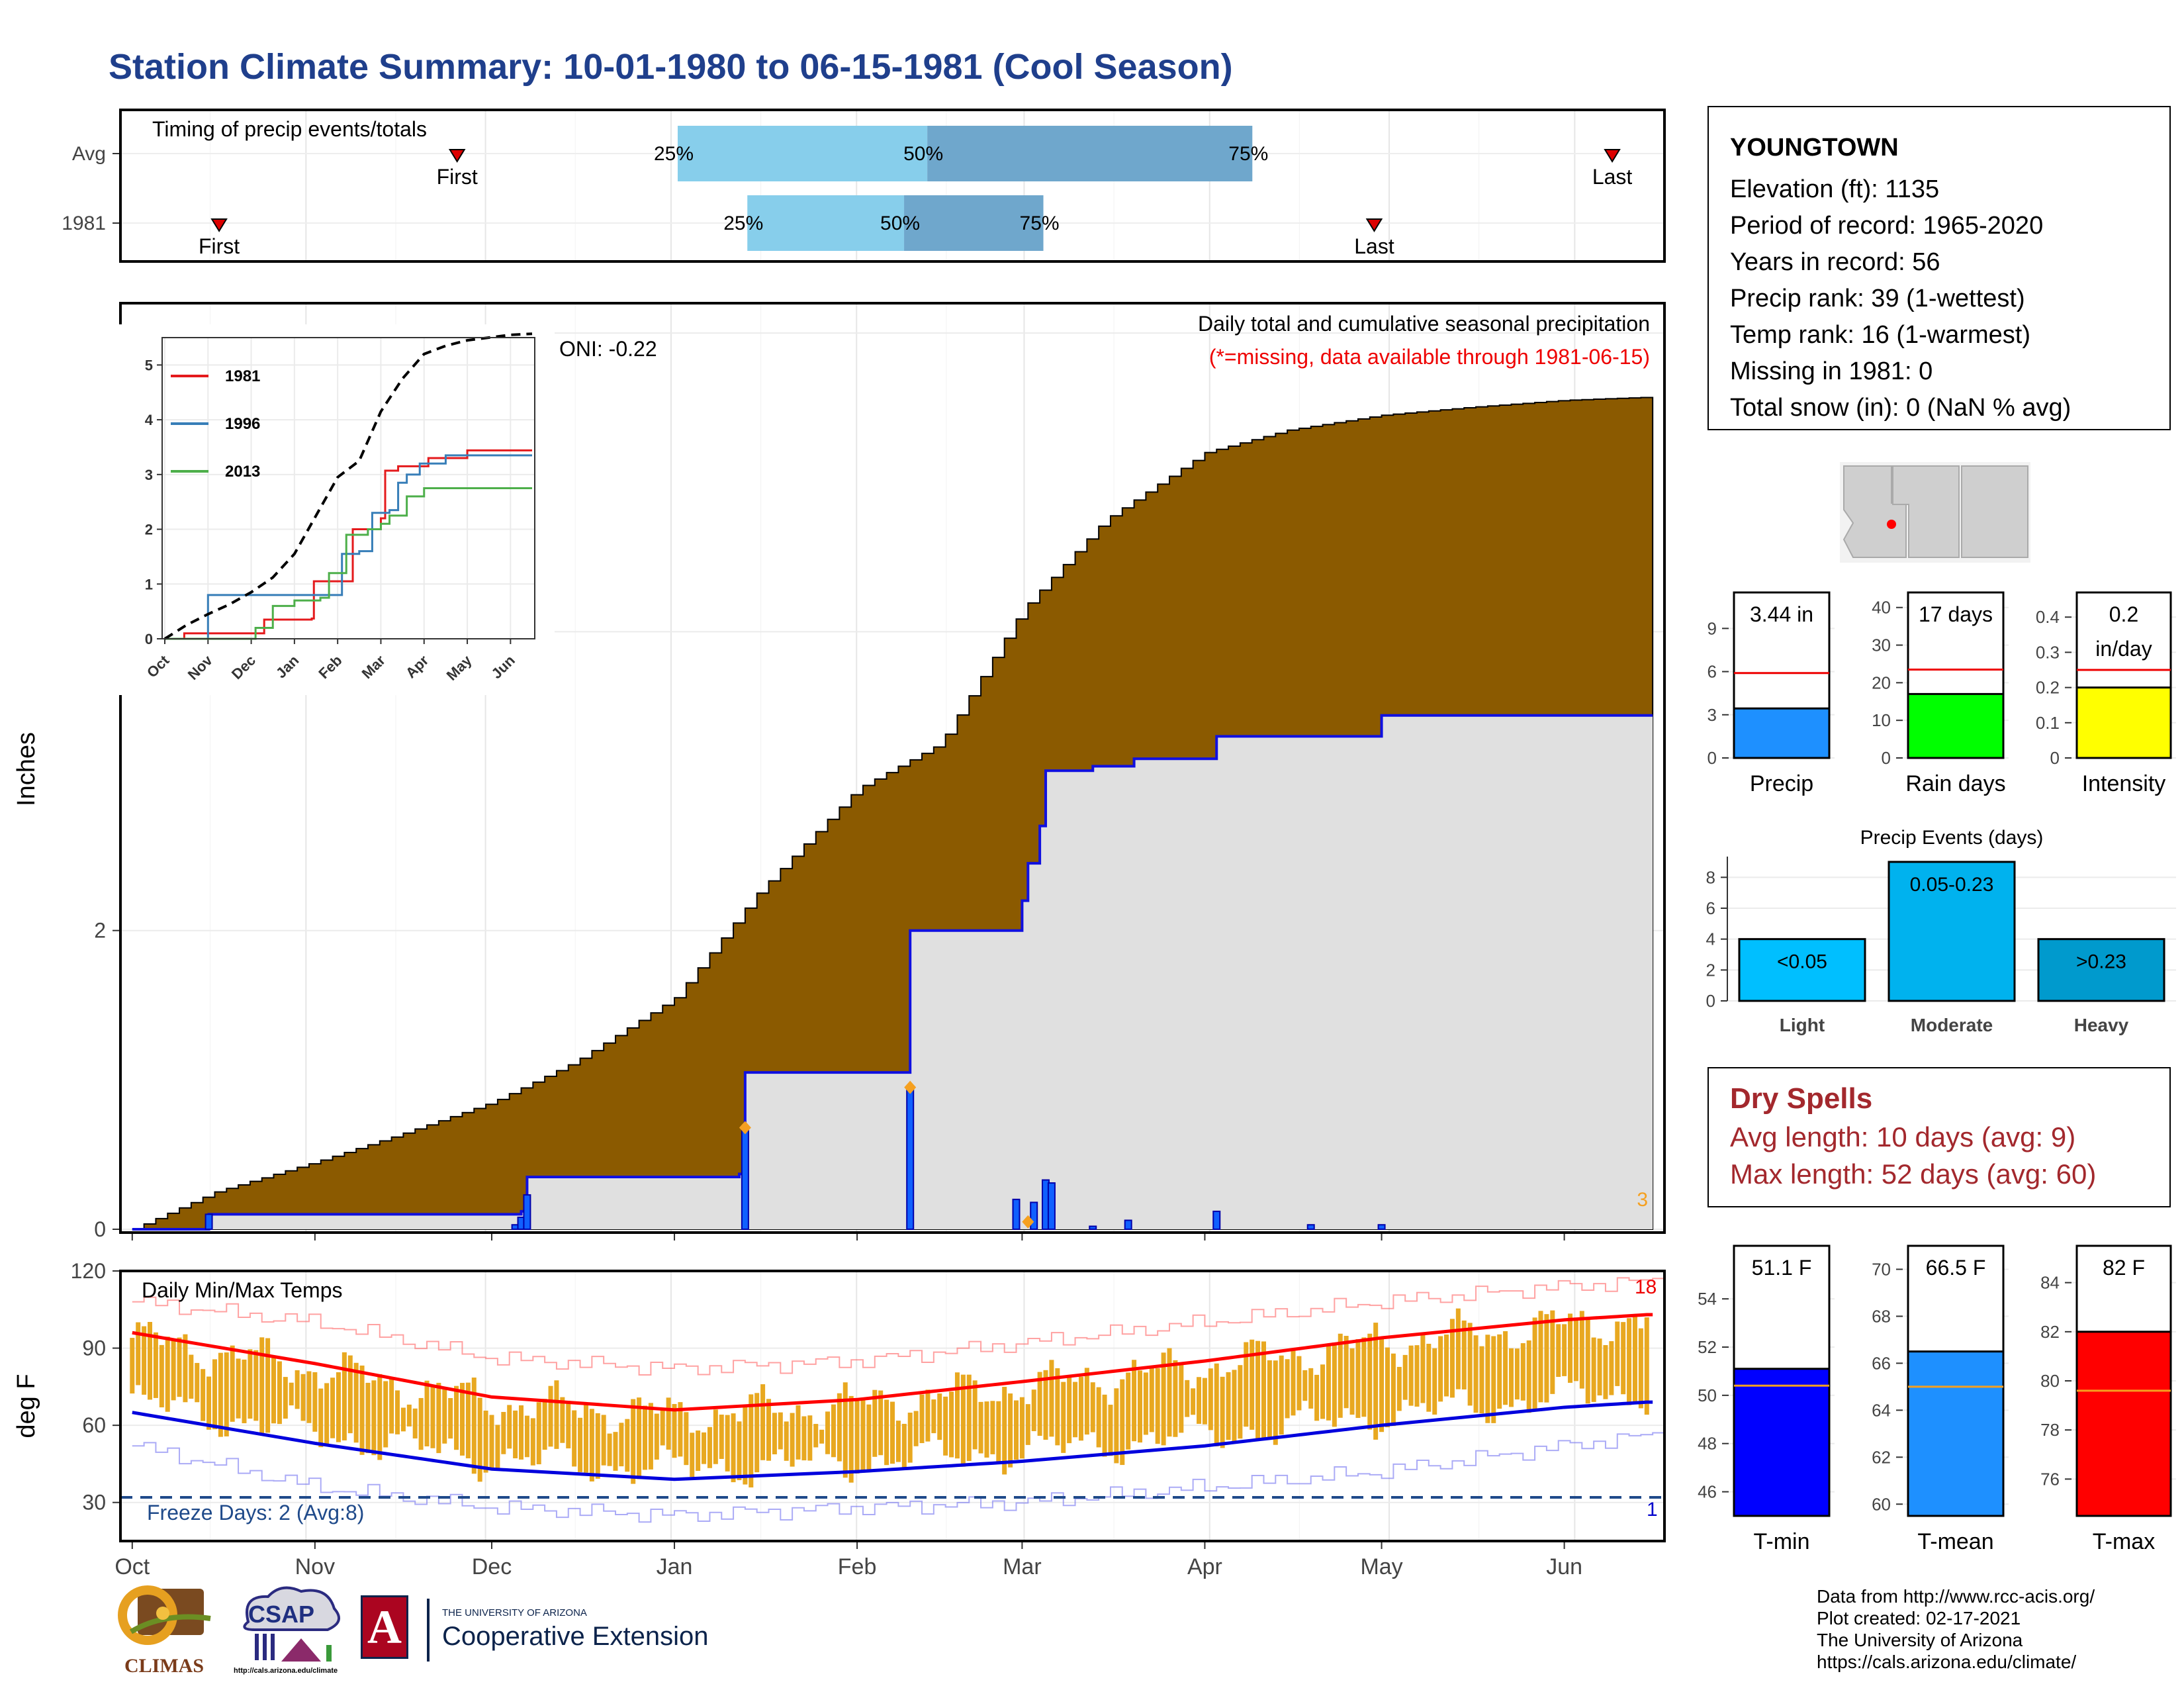  I want to click on freeze-days-label: Freeze Days: 2 (Avg:8), so click(256, 1512).